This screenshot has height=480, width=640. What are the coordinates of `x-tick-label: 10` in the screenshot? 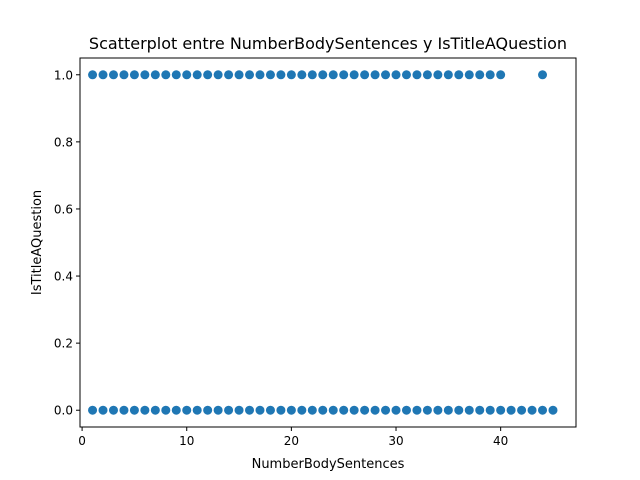 It's located at (186, 441).